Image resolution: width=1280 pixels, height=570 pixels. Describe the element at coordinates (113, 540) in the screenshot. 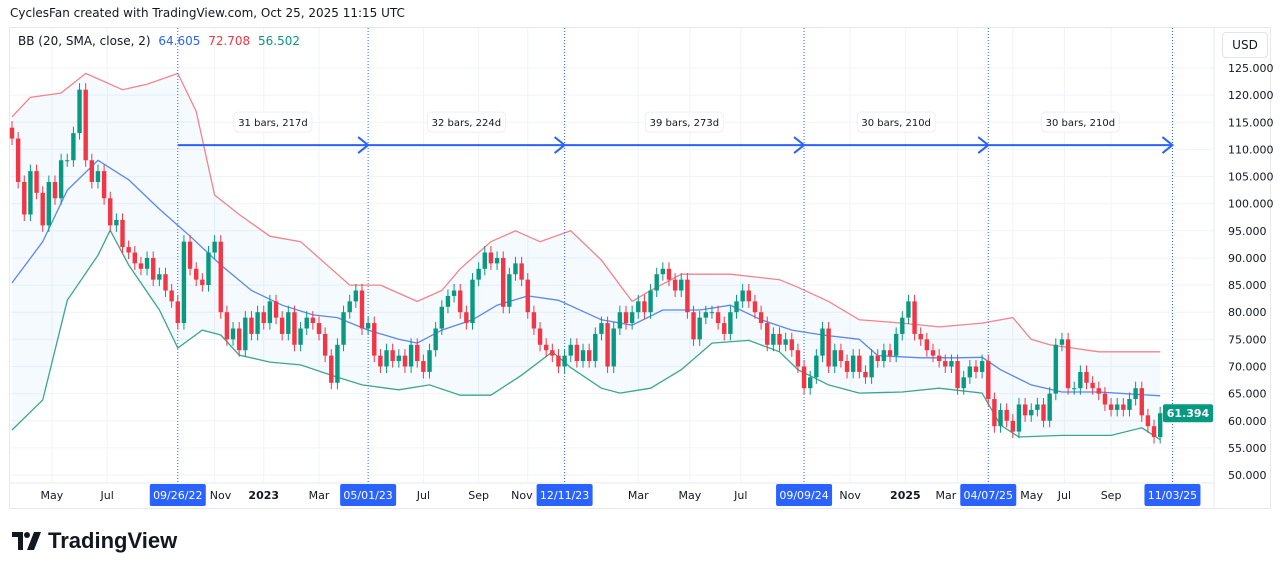

I see `brand-name: TradingView` at that location.